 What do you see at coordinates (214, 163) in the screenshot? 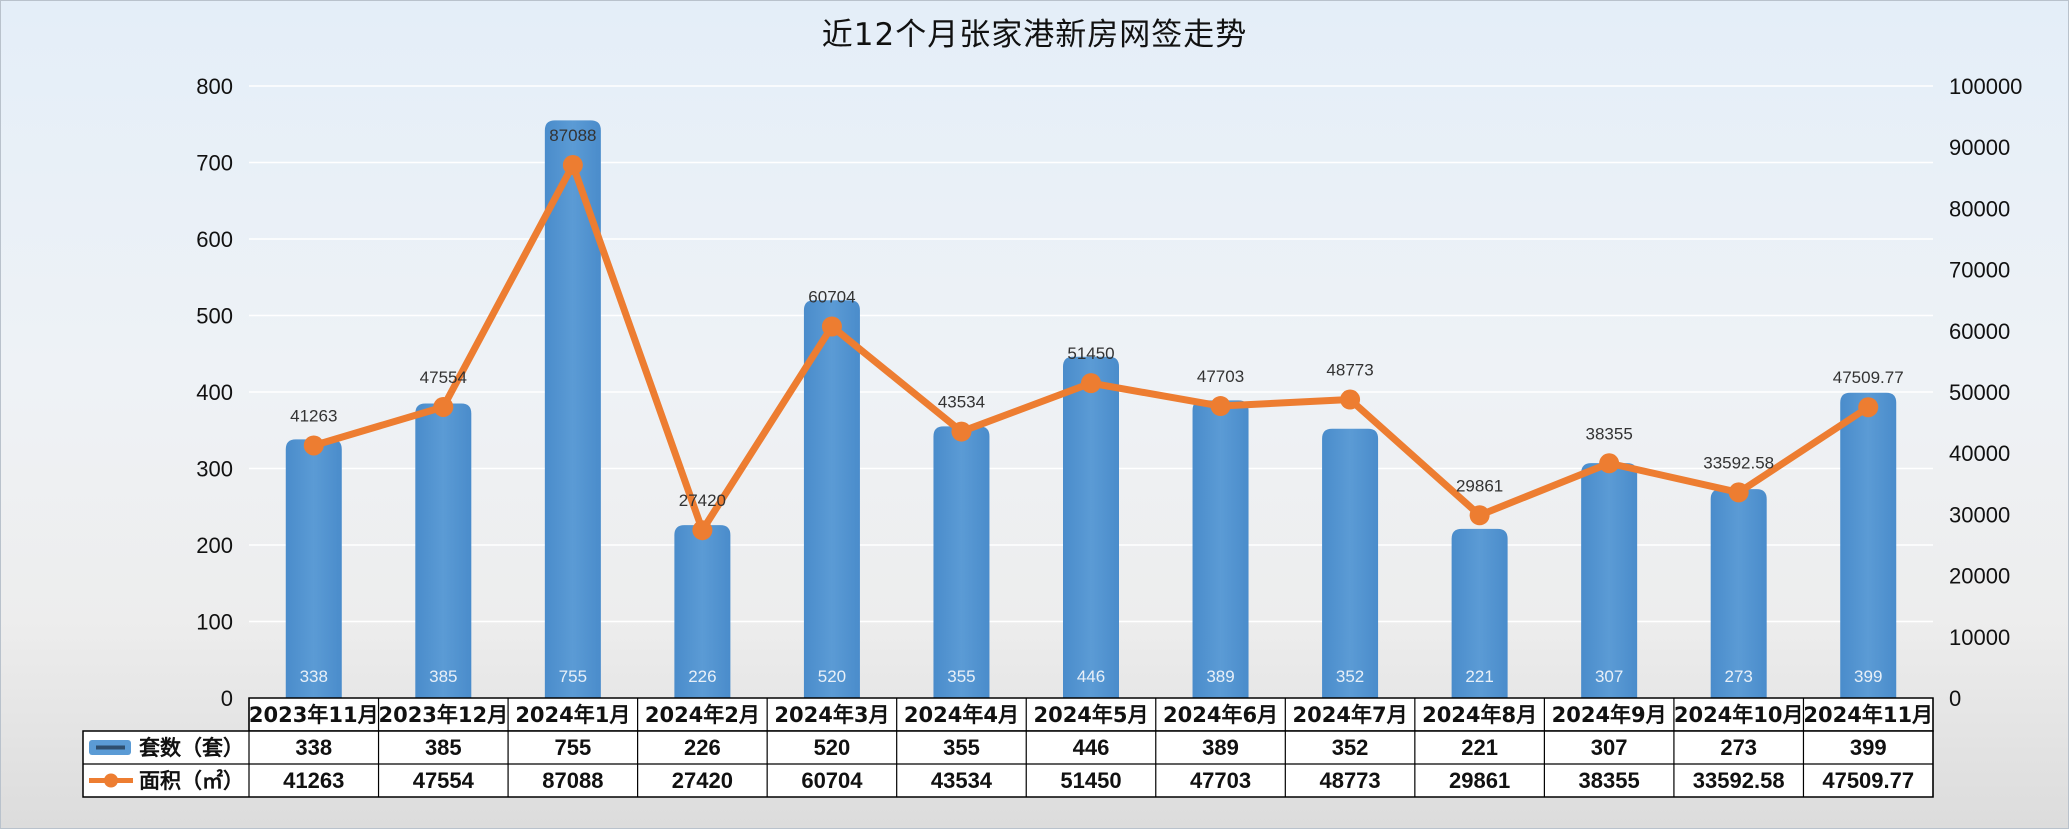
I see `left-axis-tick-label: 700` at bounding box center [214, 163].